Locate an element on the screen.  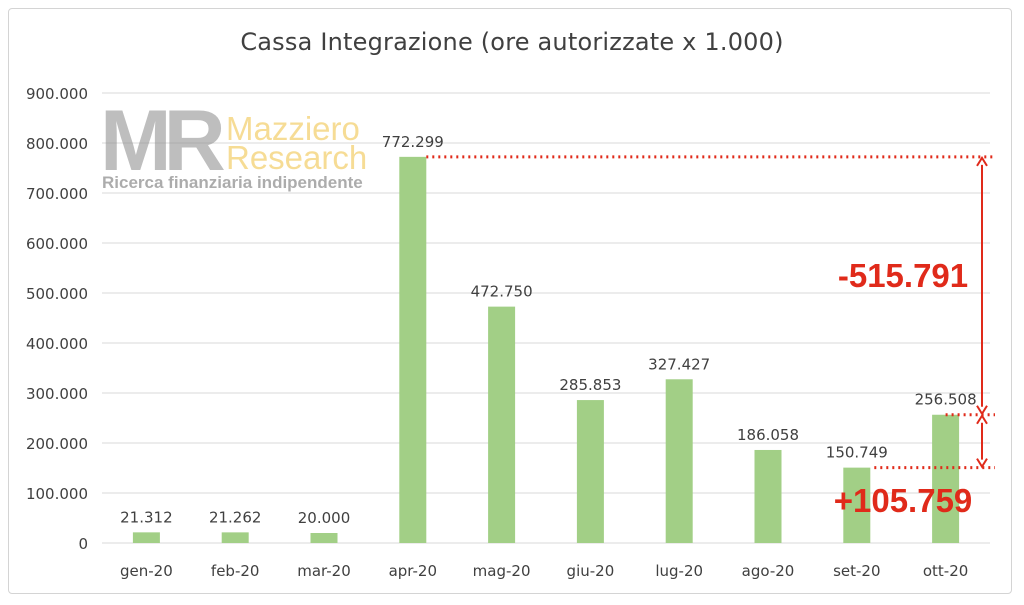
x-tick-label: lug-20 is located at coordinates (679, 571).